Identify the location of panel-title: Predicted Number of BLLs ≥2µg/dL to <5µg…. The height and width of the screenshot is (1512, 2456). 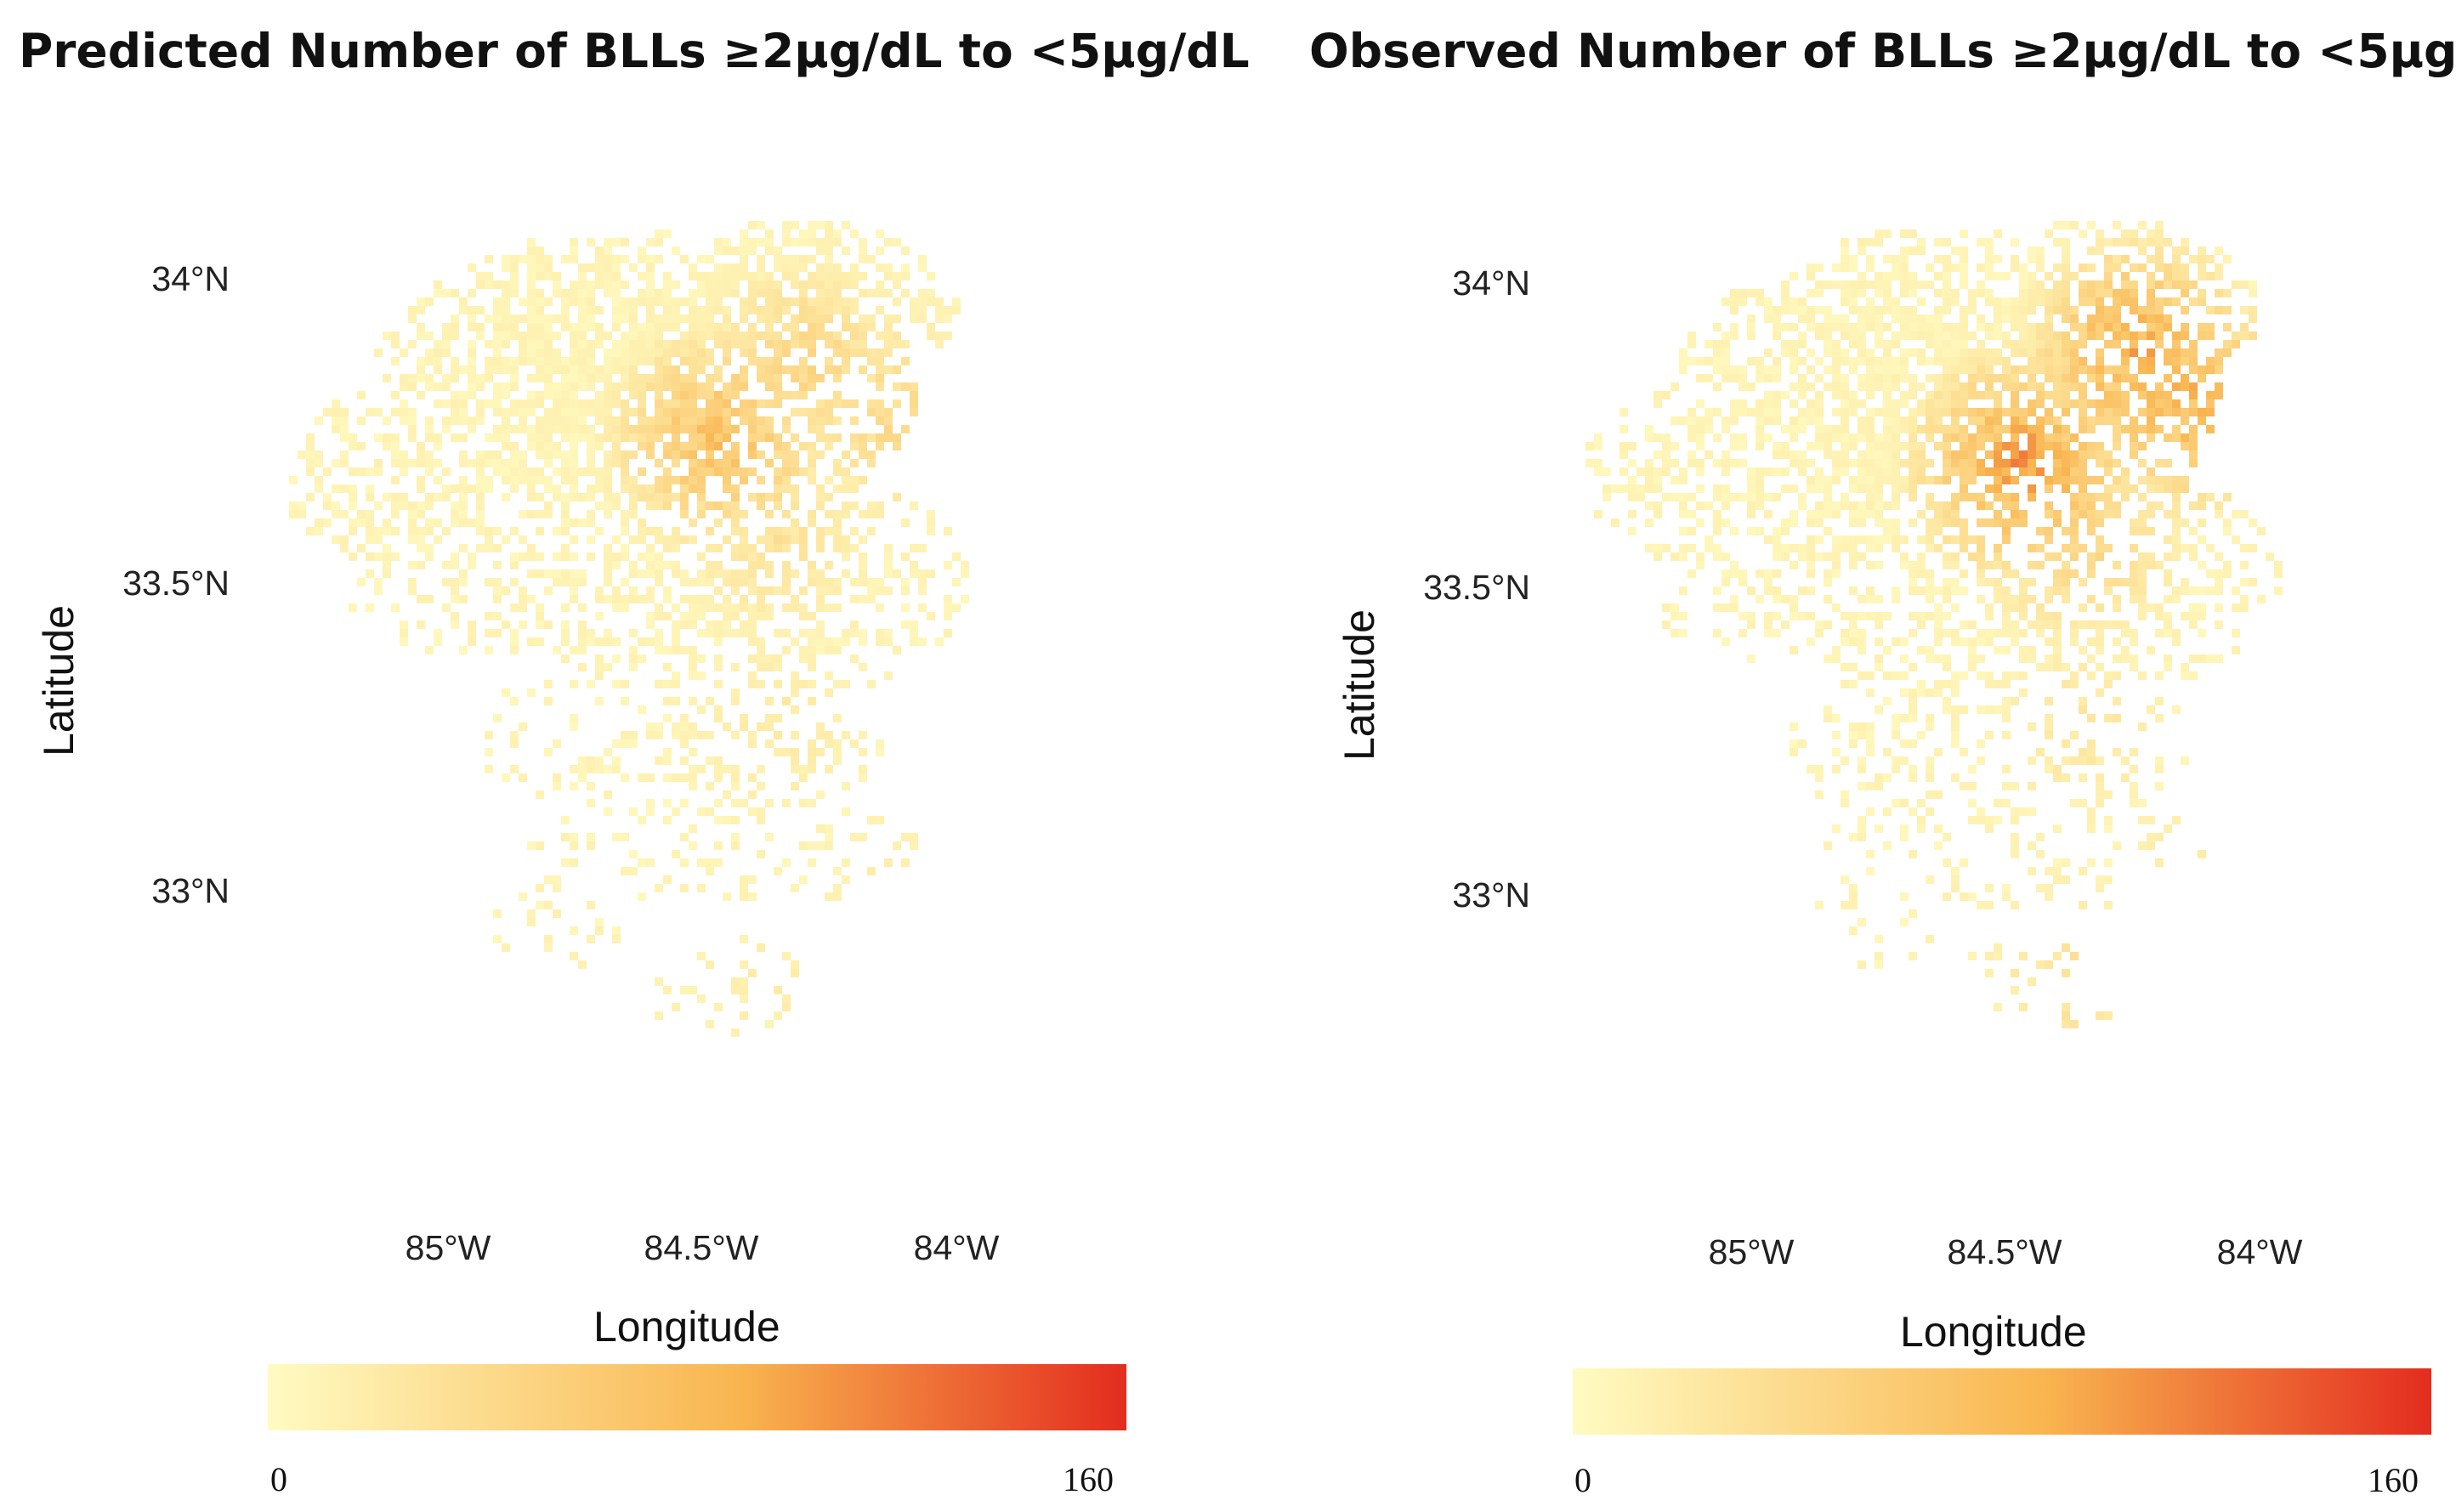
(634, 51).